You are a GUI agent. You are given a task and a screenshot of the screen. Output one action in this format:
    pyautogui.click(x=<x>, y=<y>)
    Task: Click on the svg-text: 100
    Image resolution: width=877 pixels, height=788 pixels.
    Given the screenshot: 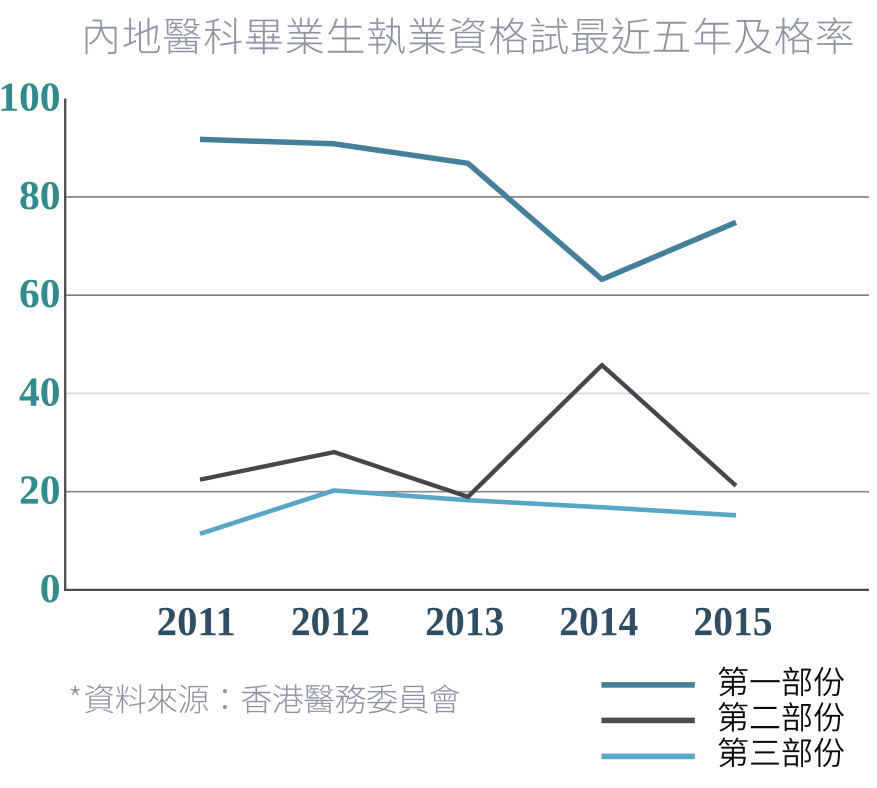 What is the action you would take?
    pyautogui.click(x=30, y=97)
    